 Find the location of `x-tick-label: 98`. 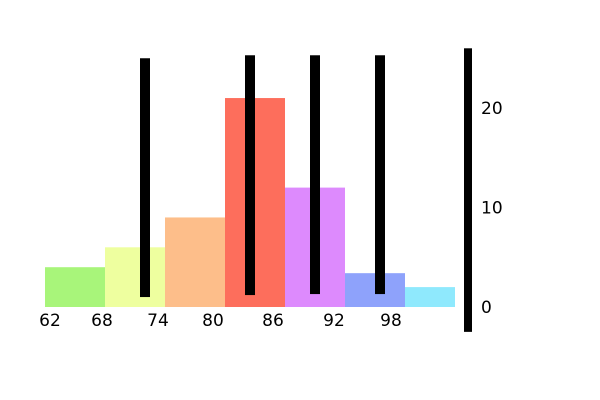

x-tick-label: 98 is located at coordinates (391, 321).